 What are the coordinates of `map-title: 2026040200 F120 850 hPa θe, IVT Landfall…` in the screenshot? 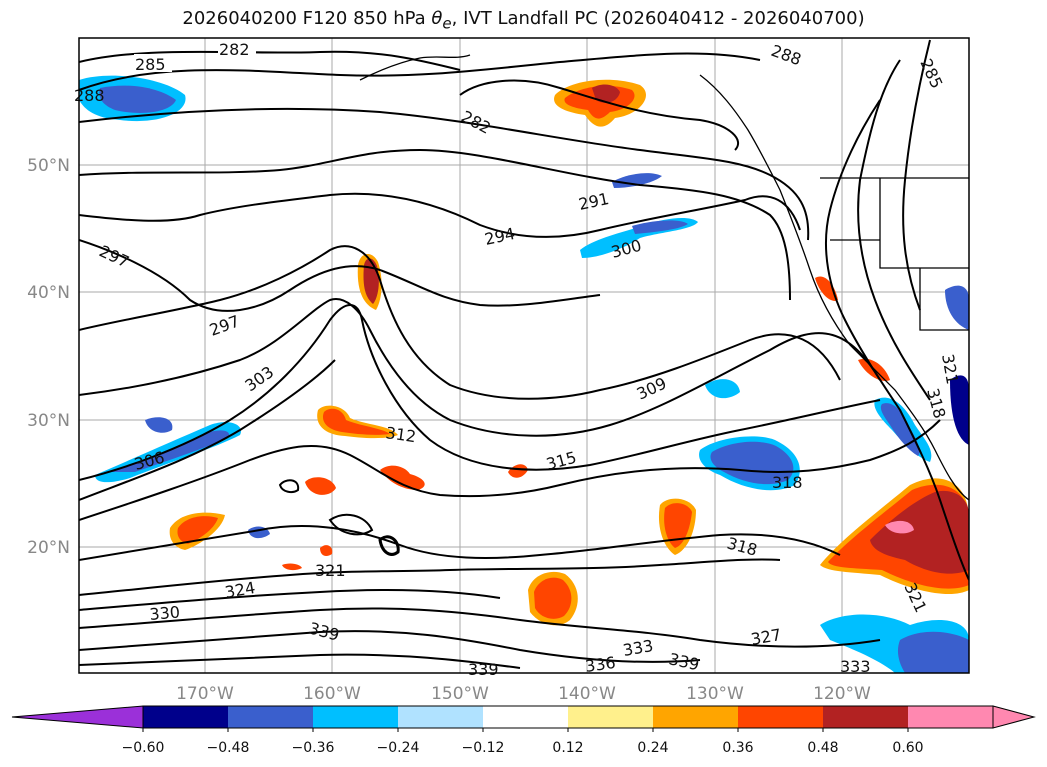 It's located at (523, 20).